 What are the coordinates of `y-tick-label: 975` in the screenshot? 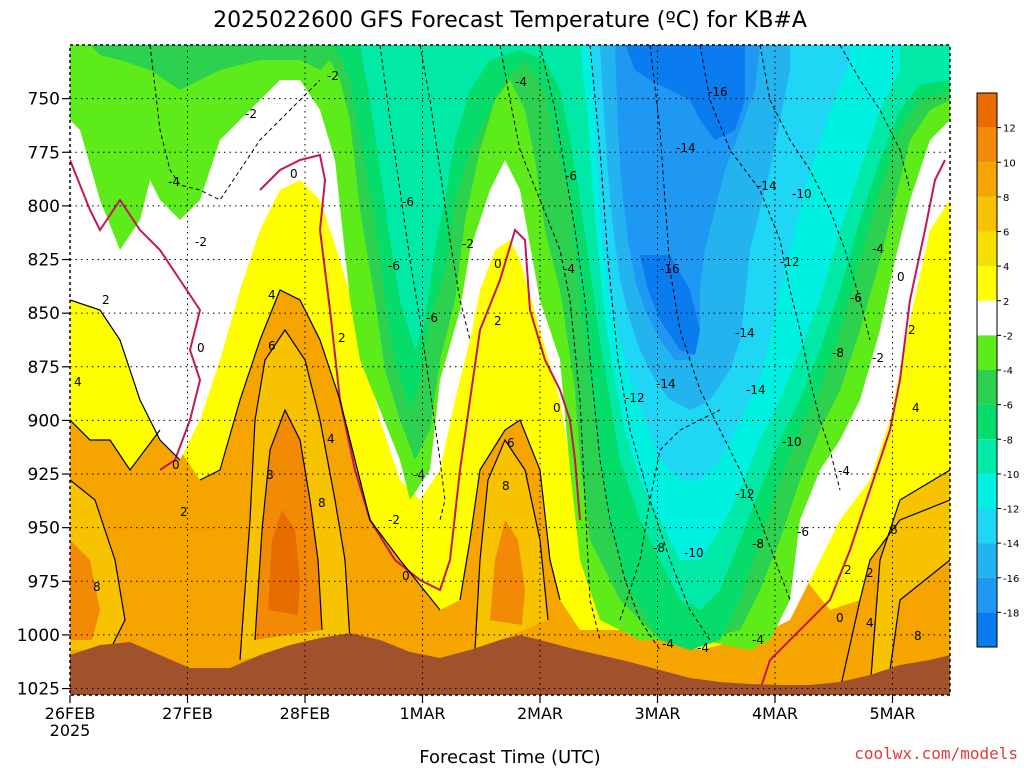 It's located at (44, 582).